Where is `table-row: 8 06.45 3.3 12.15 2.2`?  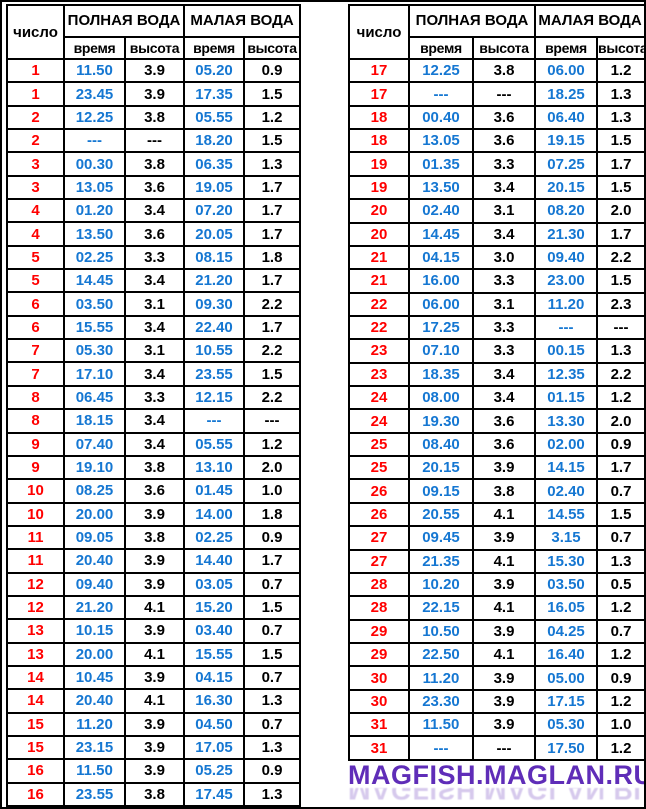
table-row: 8 06.45 3.3 12.15 2.2 is located at coordinates (154, 397).